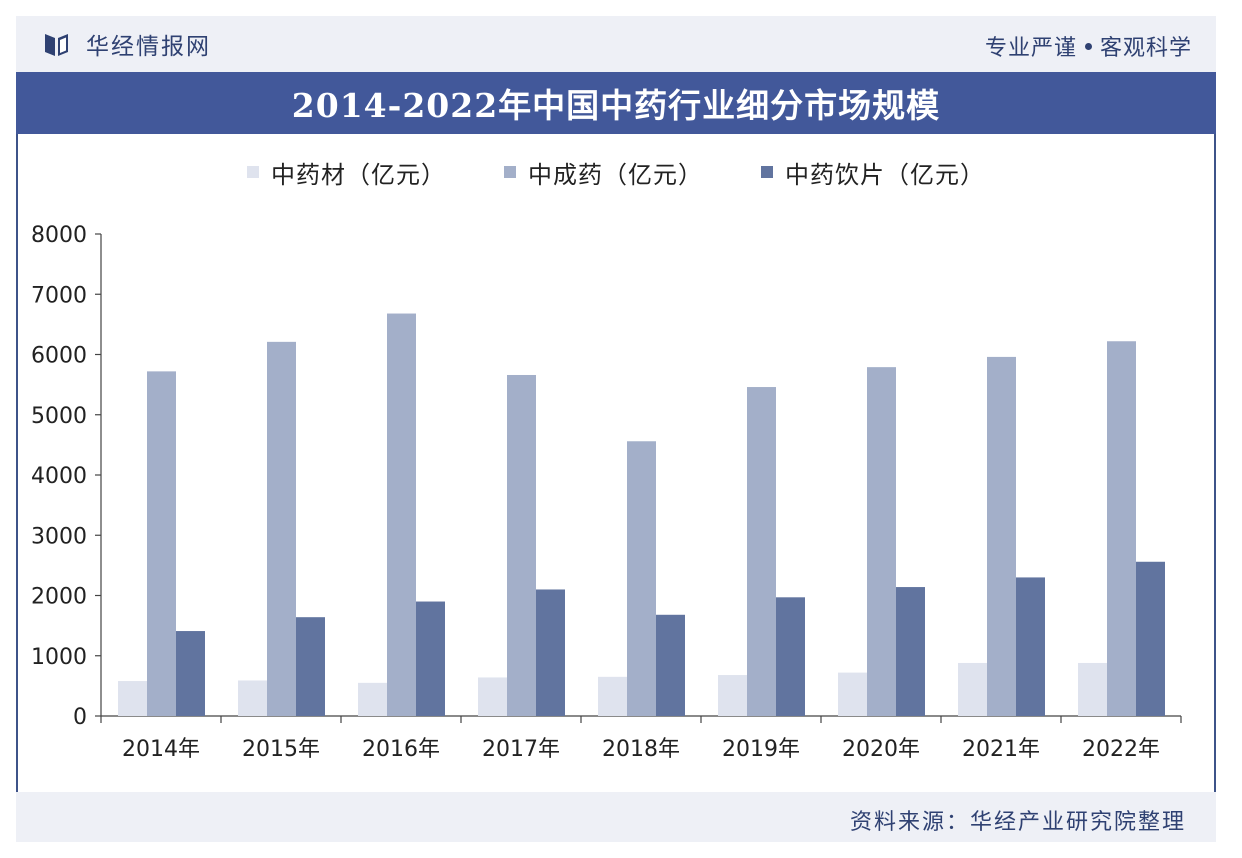 The image size is (1242, 858). Describe the element at coordinates (59, 235) in the screenshot. I see `y-tick-label: 8000` at that location.